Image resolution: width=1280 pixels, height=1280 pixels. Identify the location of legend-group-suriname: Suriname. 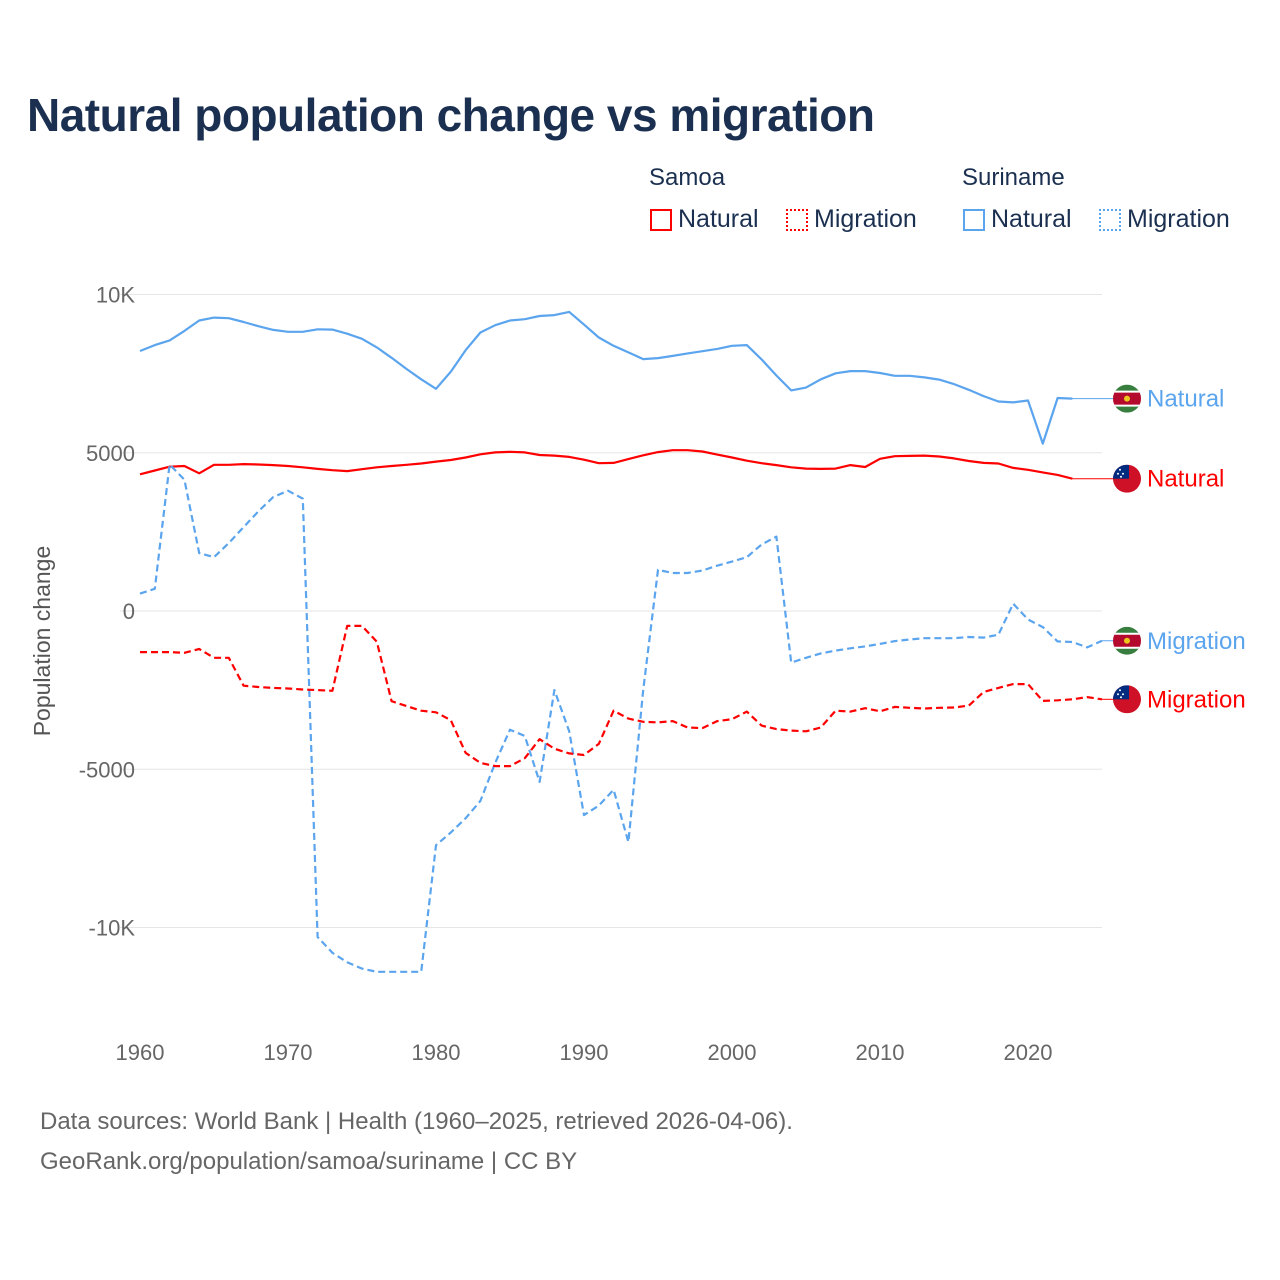
(1013, 177).